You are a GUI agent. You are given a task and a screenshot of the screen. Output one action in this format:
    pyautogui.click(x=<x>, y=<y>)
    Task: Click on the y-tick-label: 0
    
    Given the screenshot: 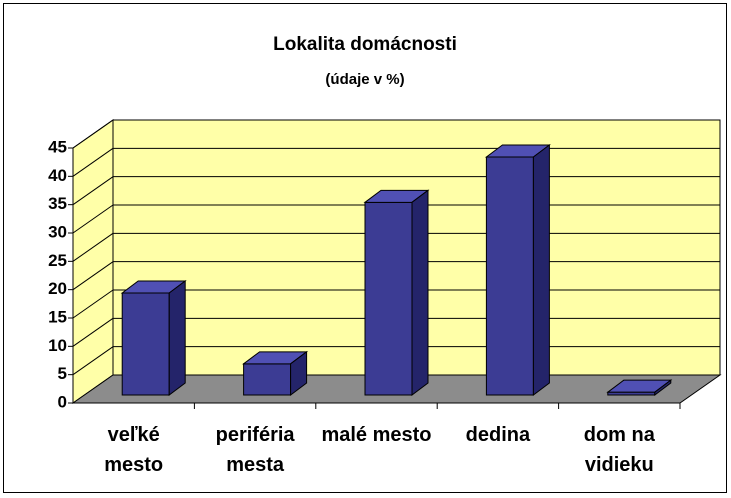 What is the action you would take?
    pyautogui.click(x=62, y=401)
    